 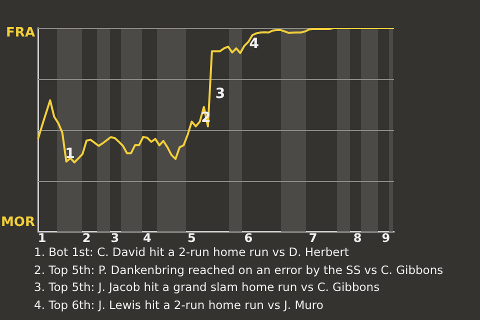 I want to click on x-tick-label: 7, so click(x=313, y=237).